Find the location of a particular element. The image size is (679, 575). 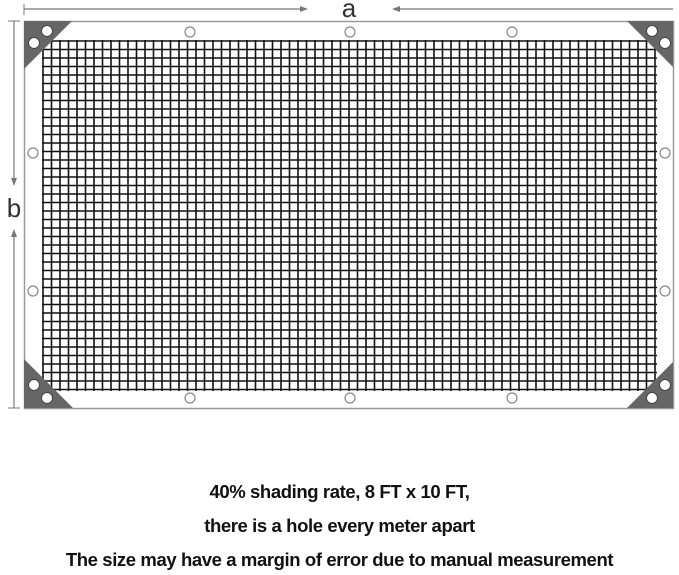

corner-reinforcement-bottom-left is located at coordinates (48, 383).